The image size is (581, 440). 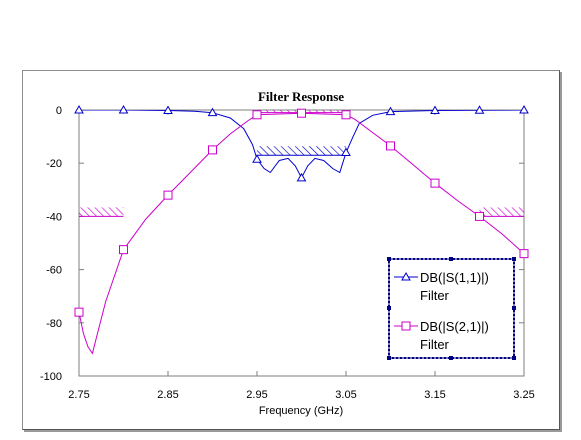 I want to click on x-tick-label: 3.05, so click(x=345, y=395).